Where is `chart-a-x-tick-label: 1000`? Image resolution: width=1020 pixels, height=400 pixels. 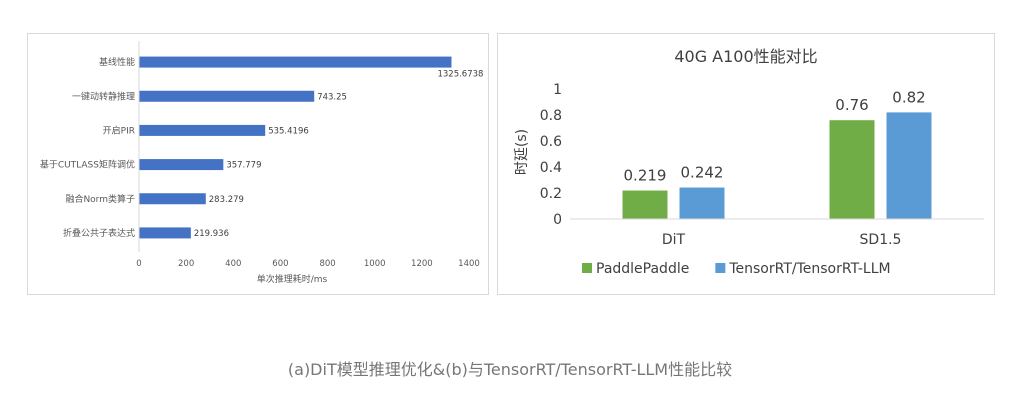 chart-a-x-tick-label: 1000 is located at coordinates (375, 264).